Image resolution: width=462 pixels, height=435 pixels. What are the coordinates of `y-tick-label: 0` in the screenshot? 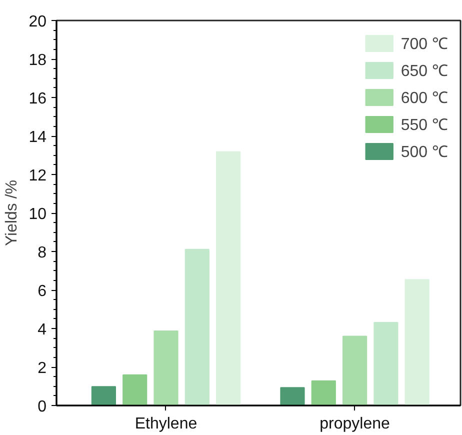 It's located at (42, 407).